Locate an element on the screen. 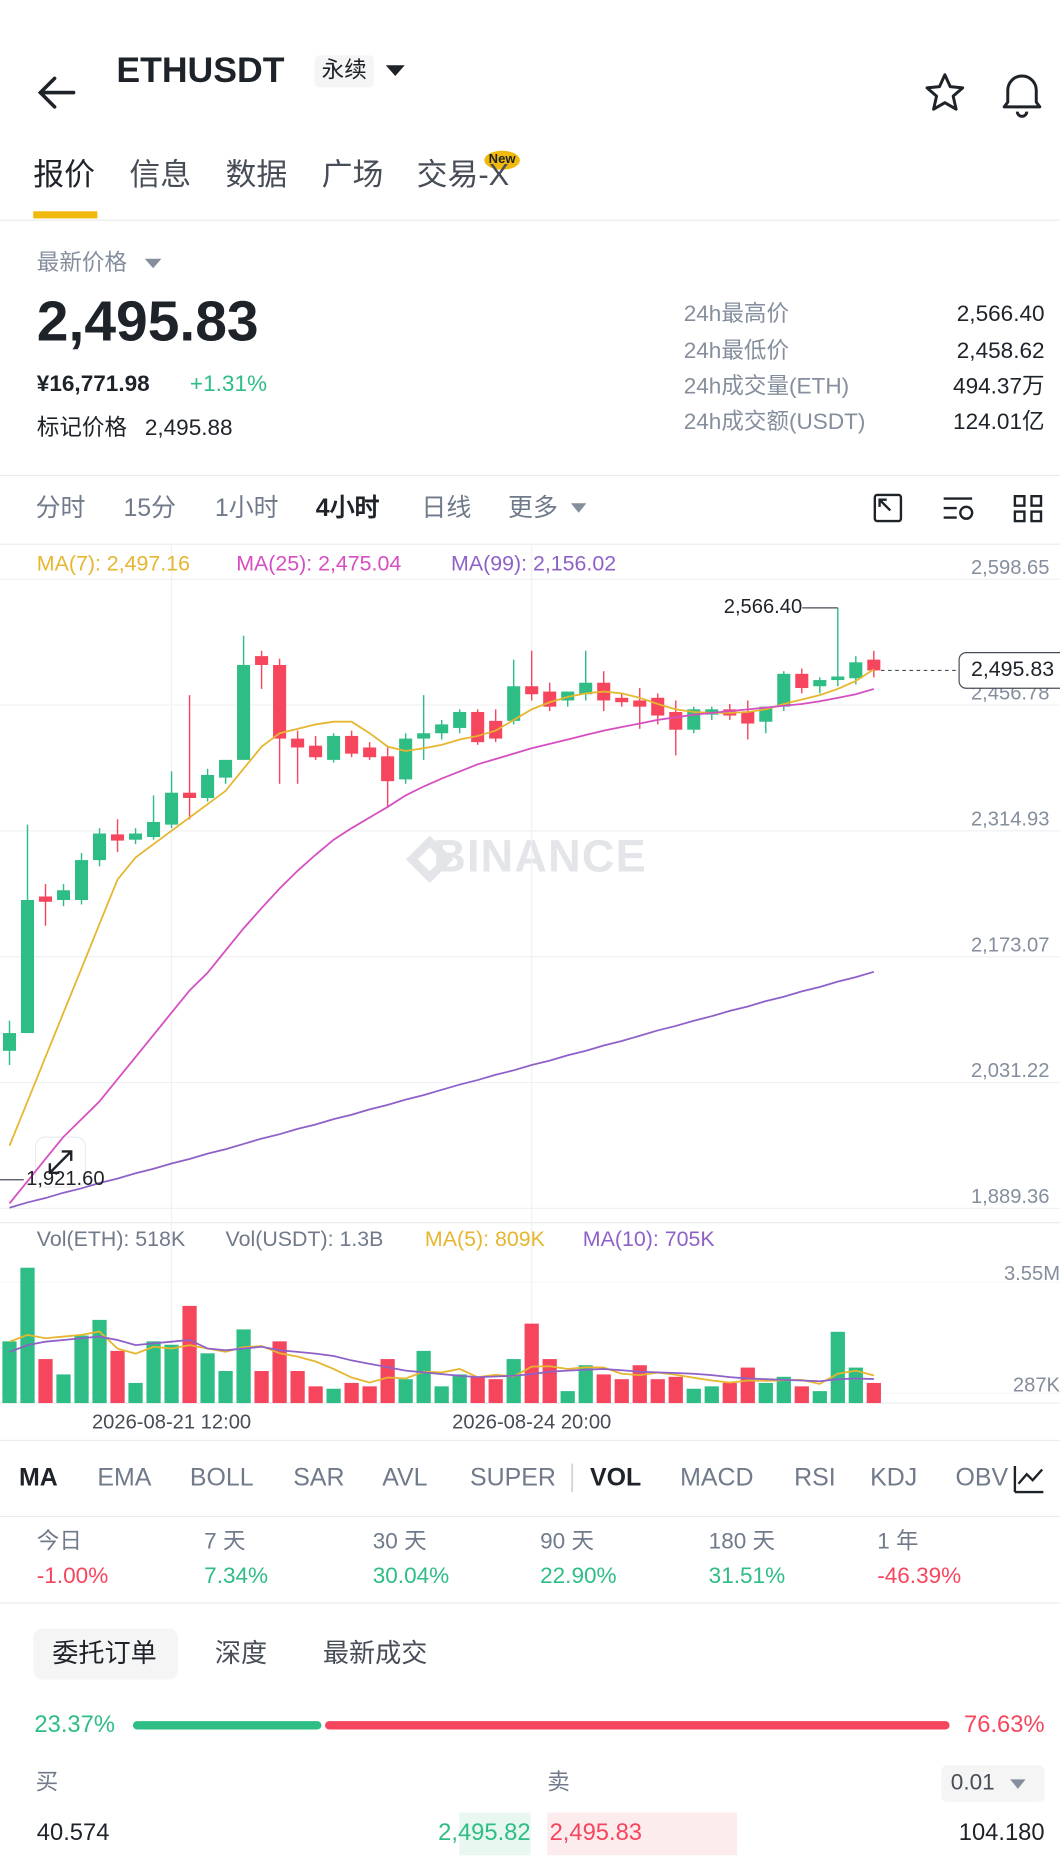 The height and width of the screenshot is (1862, 1060). chart-tool-icons is located at coordinates (958, 508).